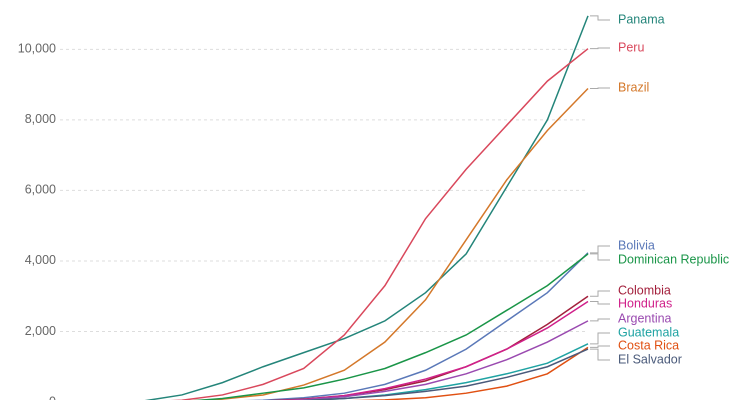  I want to click on y-tick-label: 4,000, so click(40, 260).